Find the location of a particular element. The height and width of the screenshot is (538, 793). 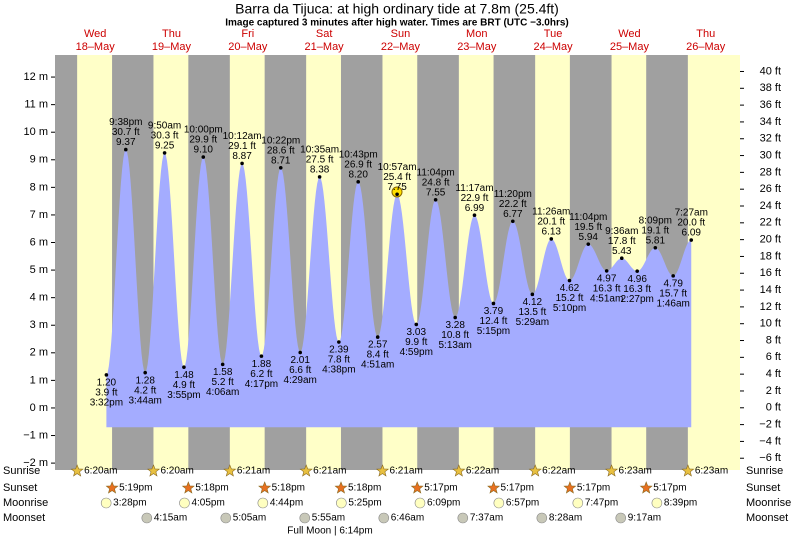

tide-label: 30.7 ft is located at coordinates (126, 132).